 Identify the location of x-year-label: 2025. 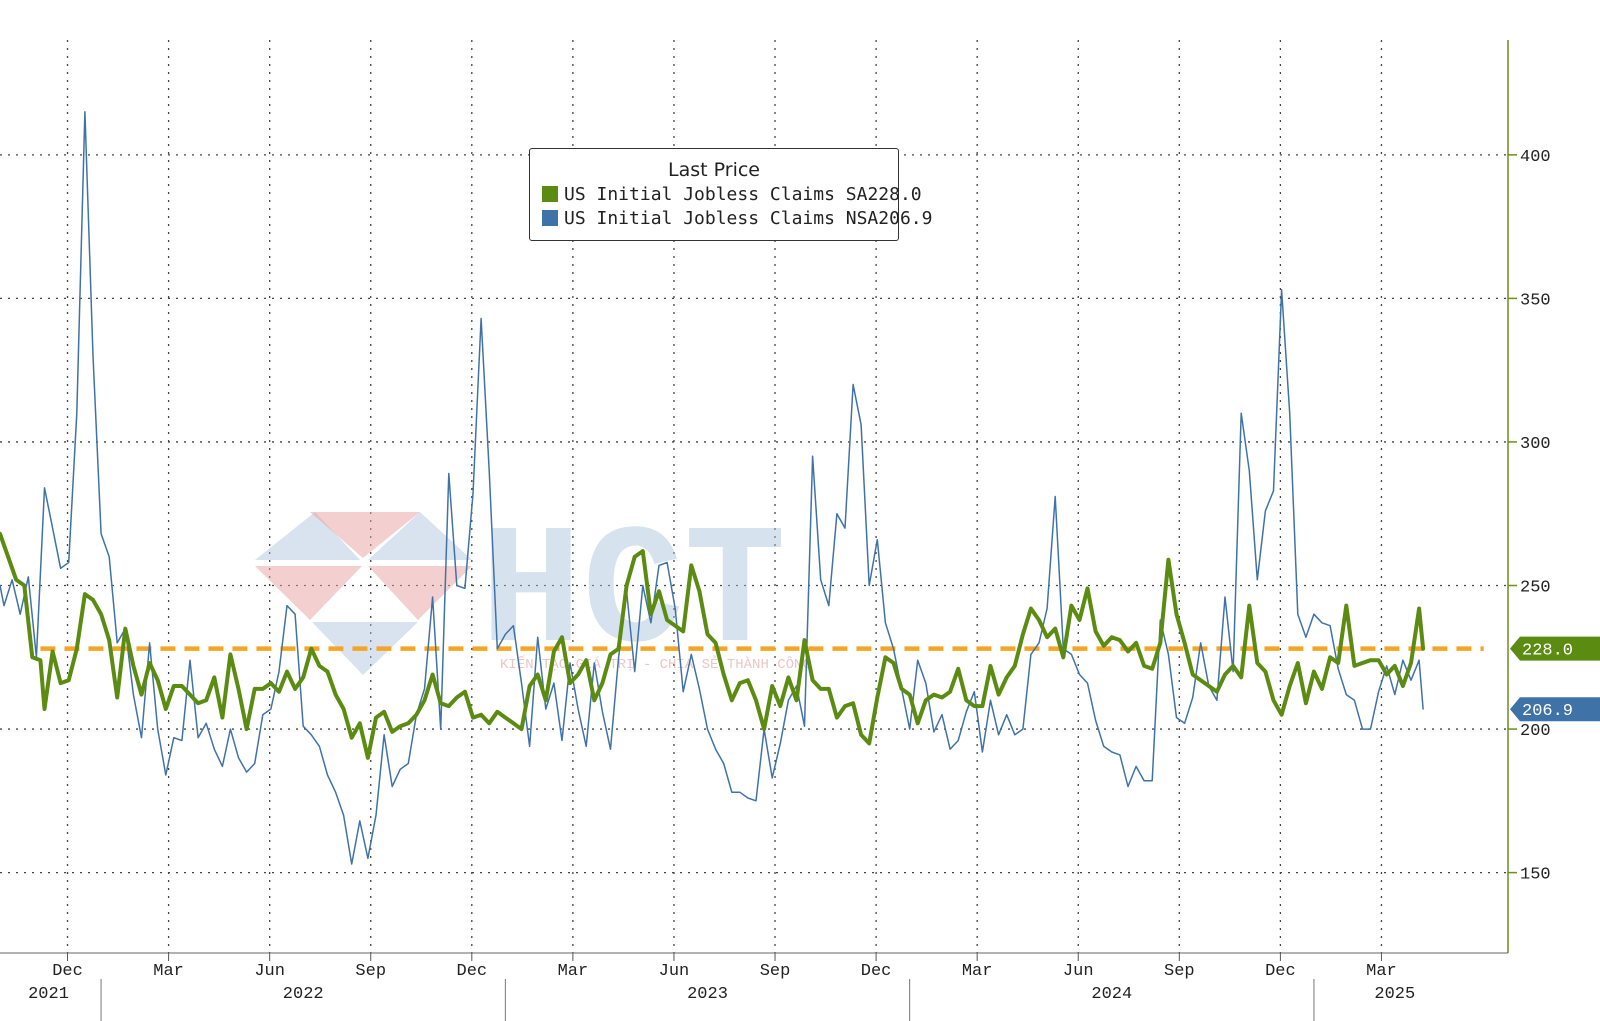
(1394, 994).